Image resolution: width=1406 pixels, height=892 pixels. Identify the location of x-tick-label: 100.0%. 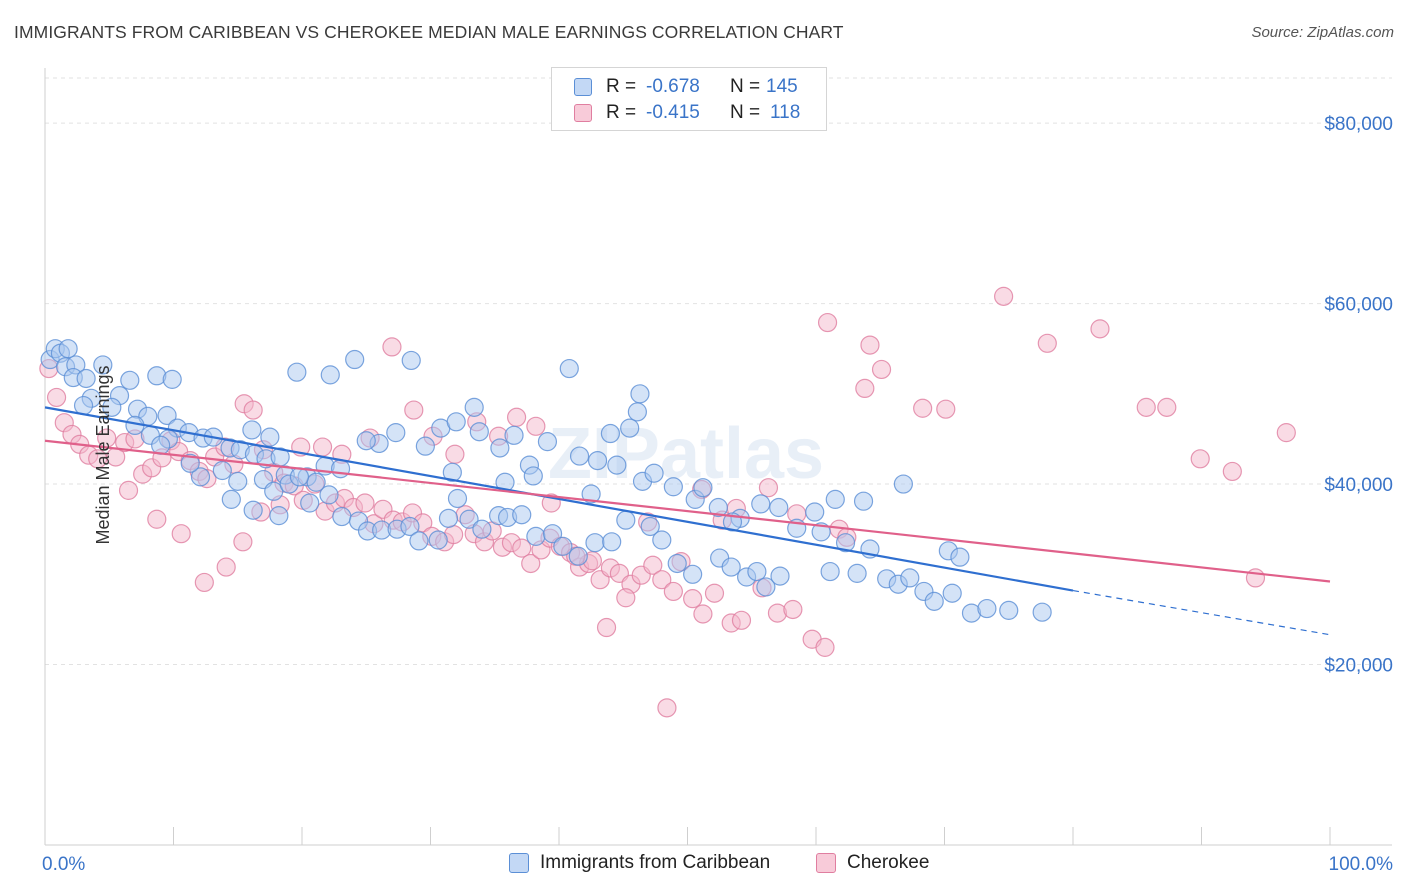
(1361, 864).